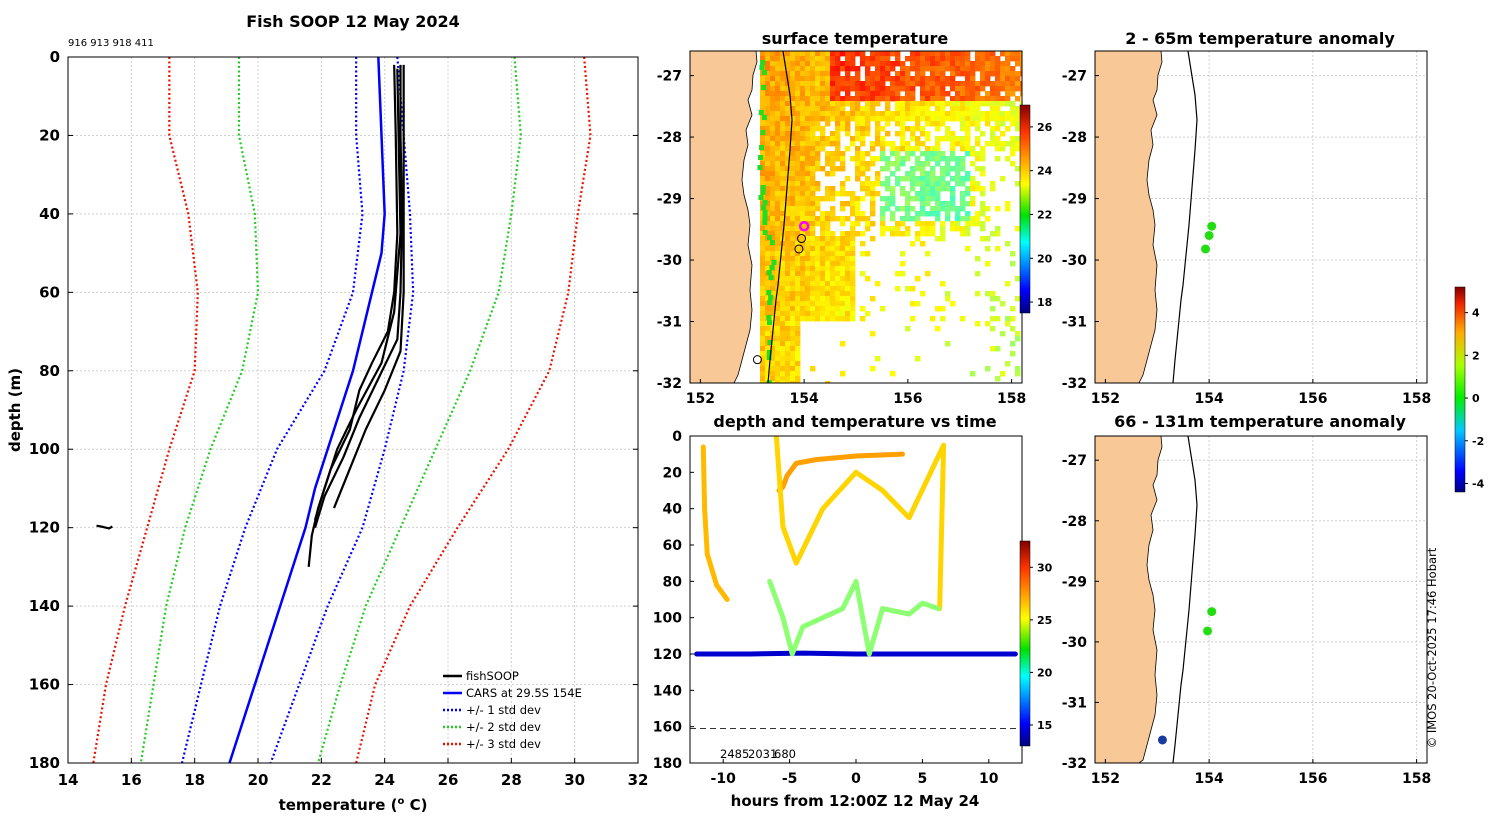 The width and height of the screenshot is (1500, 820). I want to click on y-tick-label: 0, so click(677, 437).